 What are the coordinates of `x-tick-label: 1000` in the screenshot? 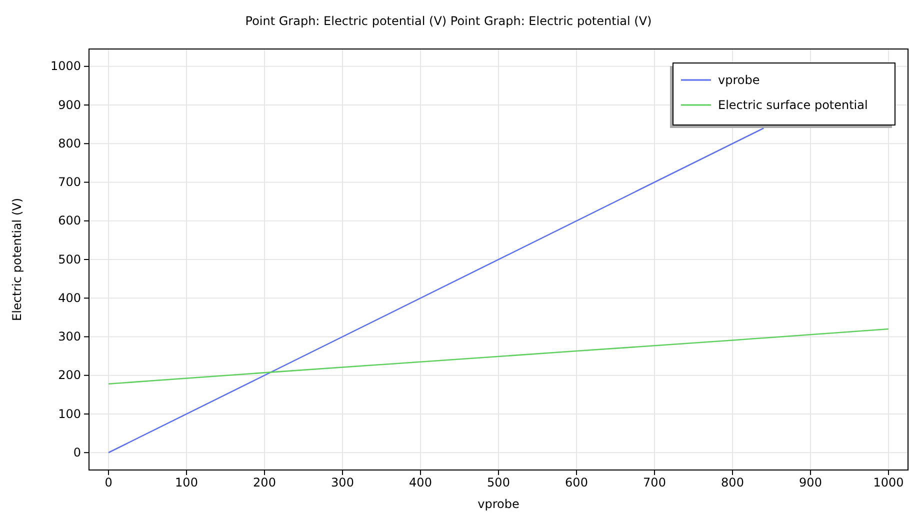 It's located at (888, 483).